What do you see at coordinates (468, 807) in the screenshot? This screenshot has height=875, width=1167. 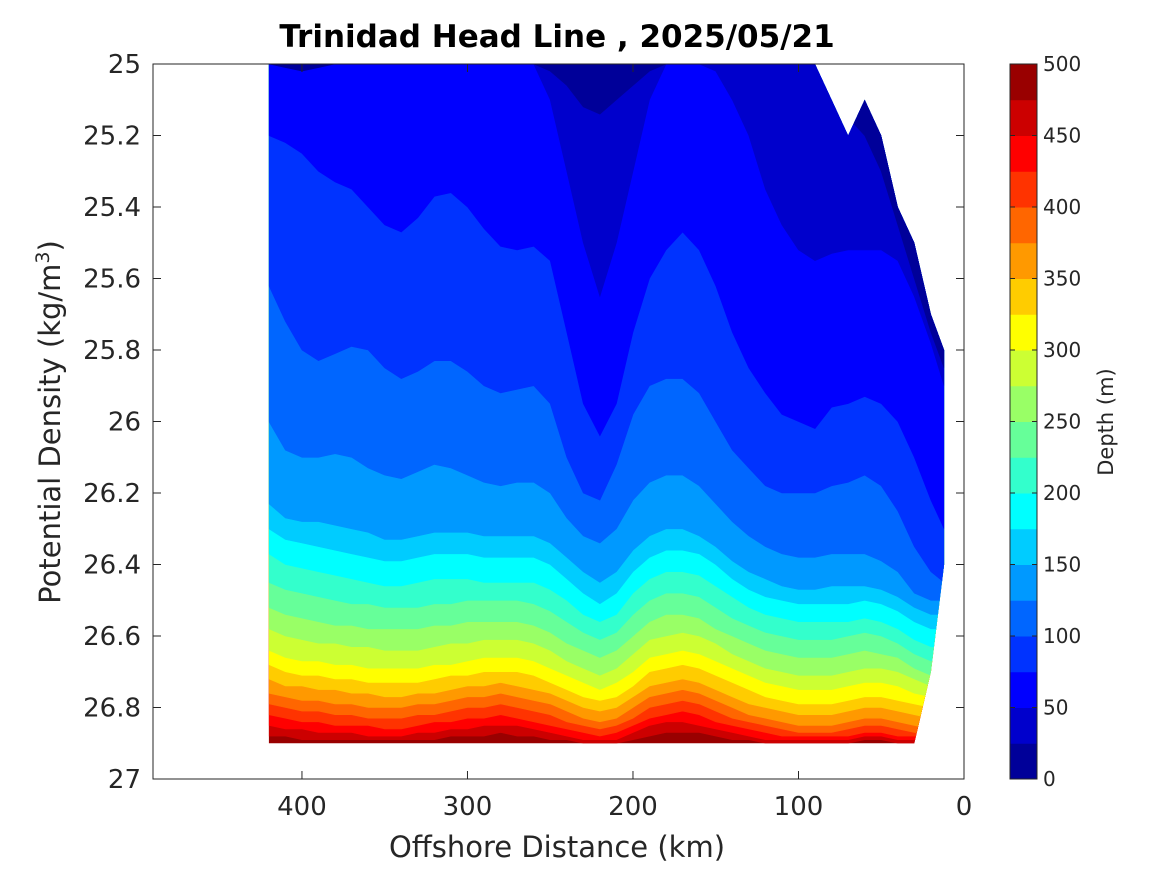 I see `x-tick-label: 300` at bounding box center [468, 807].